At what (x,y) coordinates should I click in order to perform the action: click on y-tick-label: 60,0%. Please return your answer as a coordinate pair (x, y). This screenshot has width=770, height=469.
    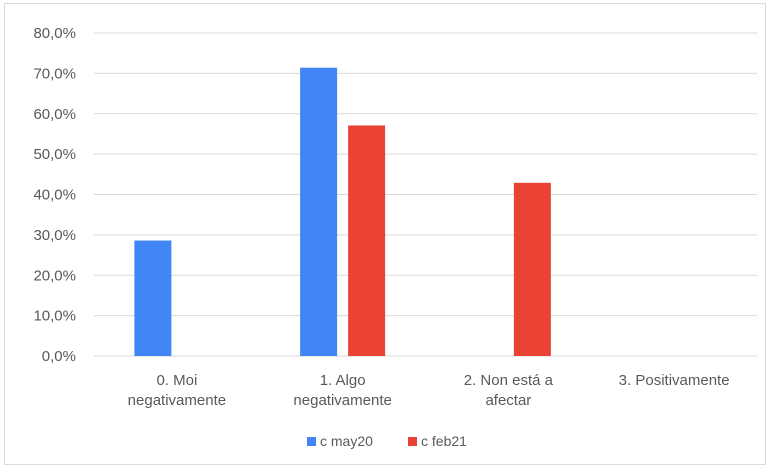
    Looking at the image, I should click on (54, 114).